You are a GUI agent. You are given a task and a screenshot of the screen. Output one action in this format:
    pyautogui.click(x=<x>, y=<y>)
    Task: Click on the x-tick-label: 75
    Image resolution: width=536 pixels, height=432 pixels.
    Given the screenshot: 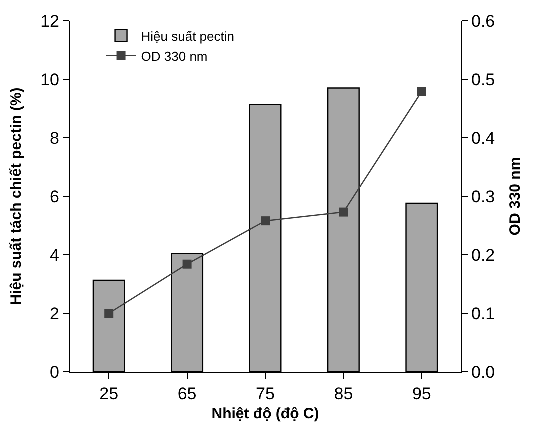 What is the action you would take?
    pyautogui.click(x=265, y=394)
    